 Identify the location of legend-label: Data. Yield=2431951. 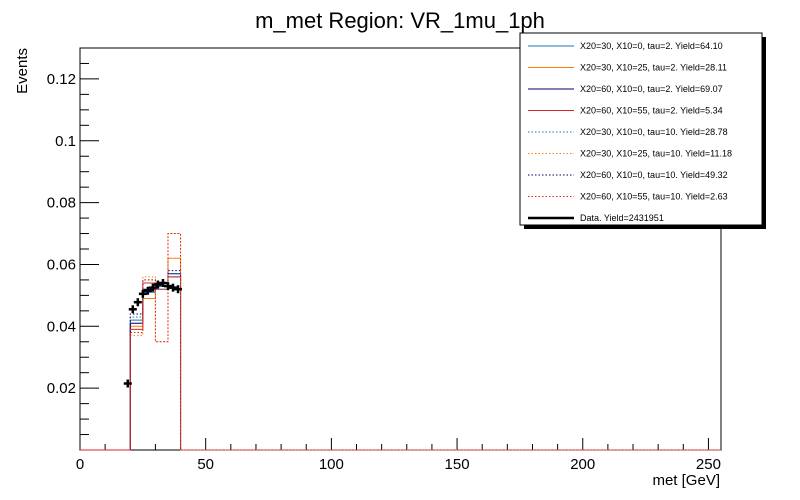
(622, 218).